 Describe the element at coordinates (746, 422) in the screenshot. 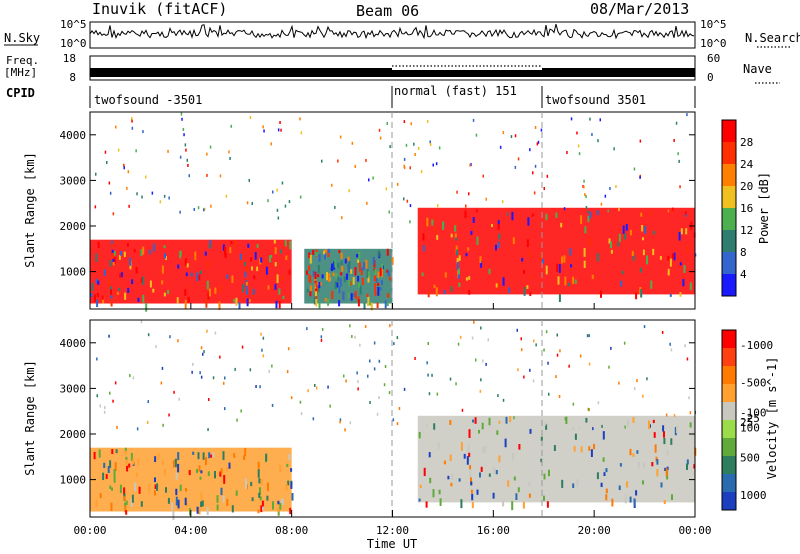

I see `velocity-colorbar-tick-3: 25` at that location.